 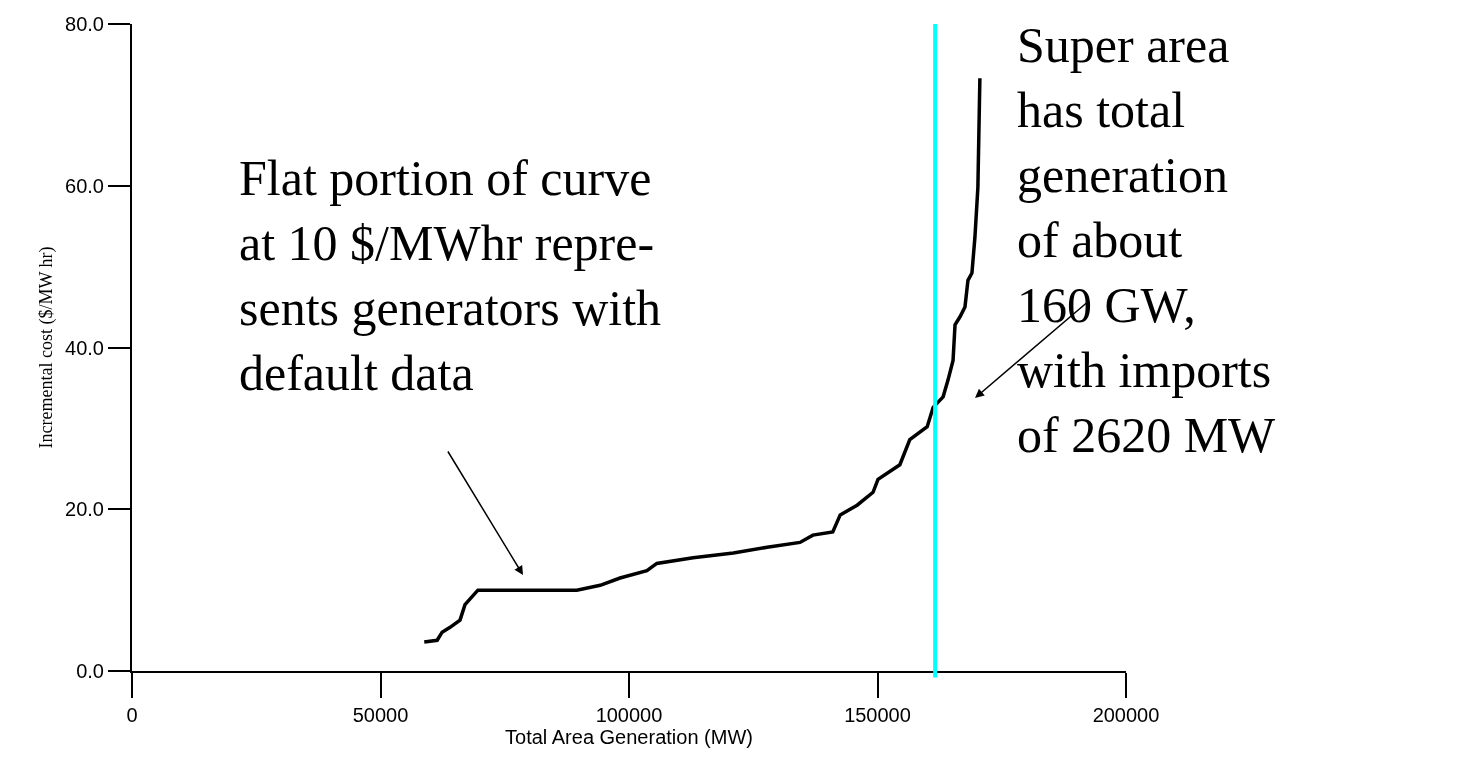 I want to click on x-tick-label: 150000, so click(x=877, y=715).